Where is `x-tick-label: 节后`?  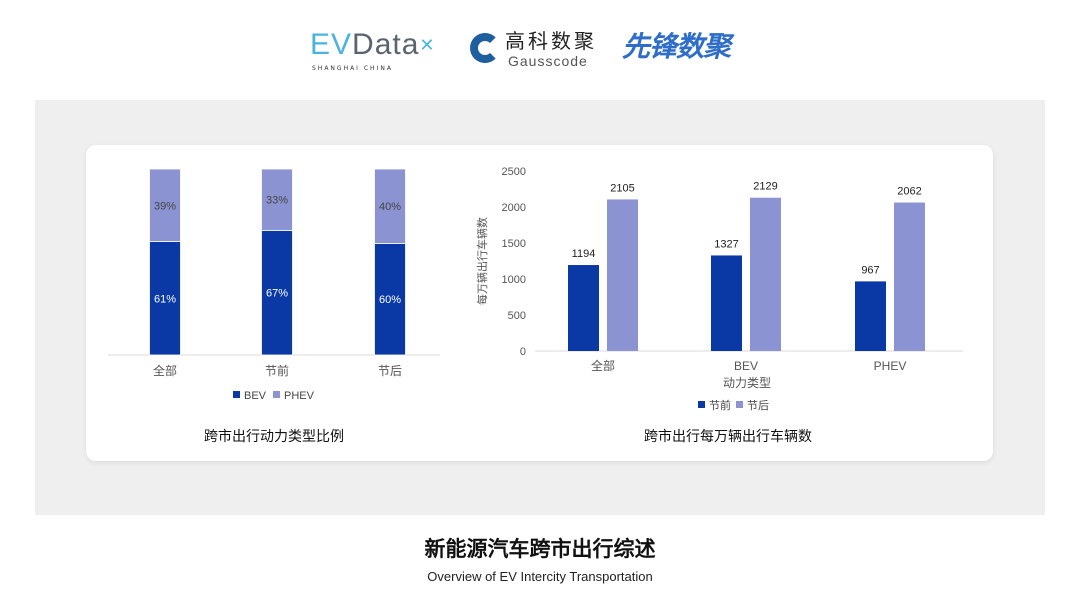 x-tick-label: 节后 is located at coordinates (390, 371).